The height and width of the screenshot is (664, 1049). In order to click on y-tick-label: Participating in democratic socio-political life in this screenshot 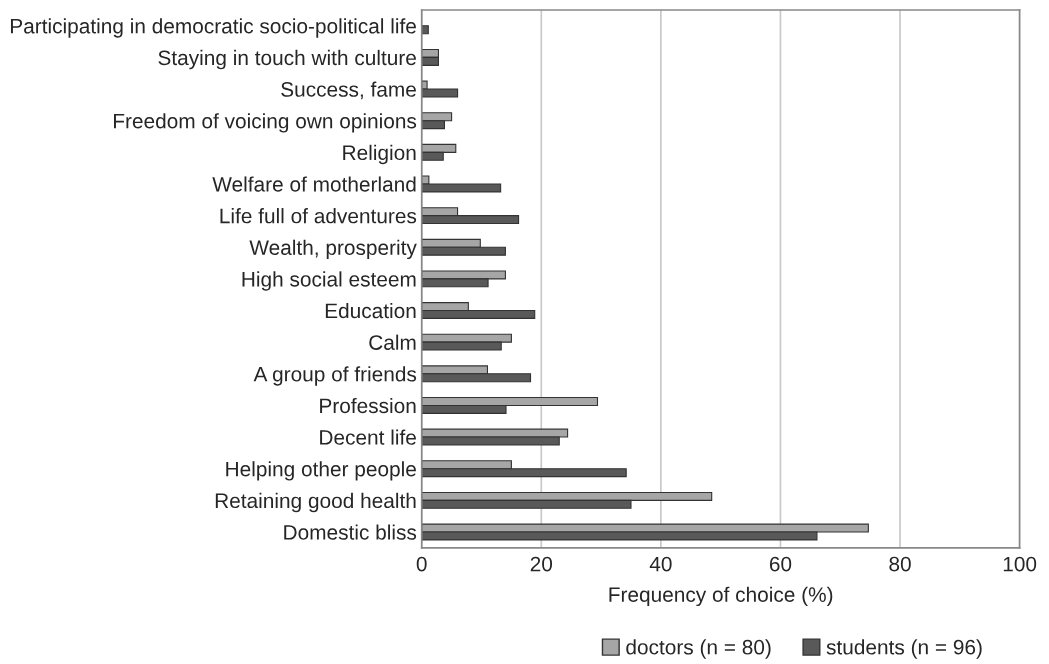, I will do `click(213, 28)`.